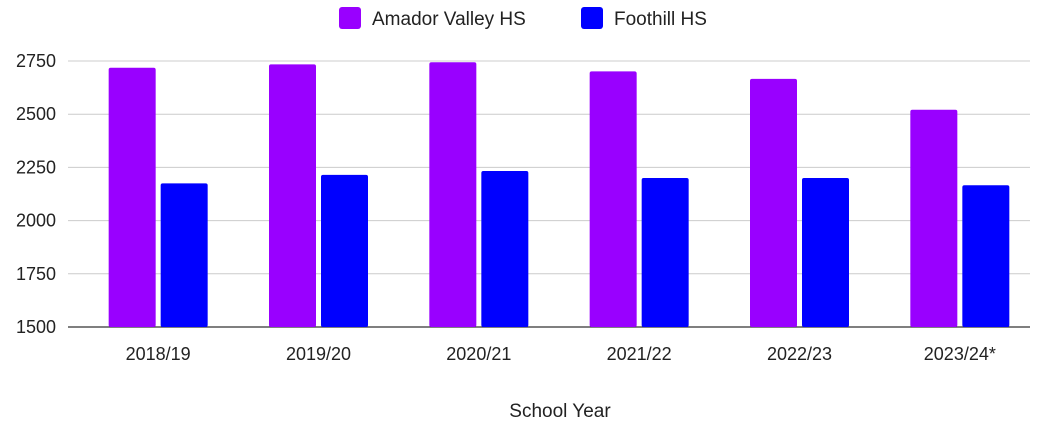 The width and height of the screenshot is (1039, 426). Describe the element at coordinates (158, 354) in the screenshot. I see `x-tick-label: 2018/19` at that location.